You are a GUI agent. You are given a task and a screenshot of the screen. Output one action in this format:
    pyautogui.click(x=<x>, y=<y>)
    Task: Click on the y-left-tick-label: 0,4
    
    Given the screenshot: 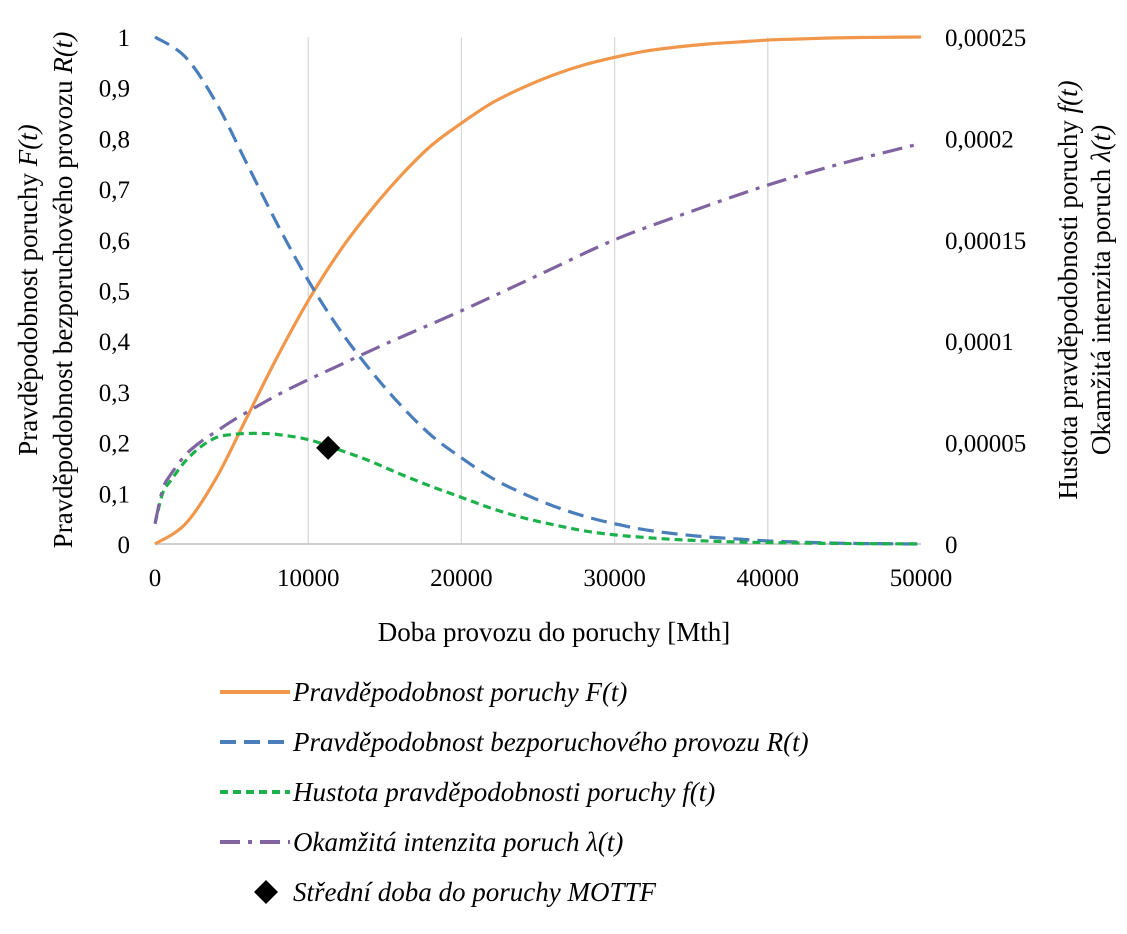 What is the action you would take?
    pyautogui.click(x=115, y=342)
    